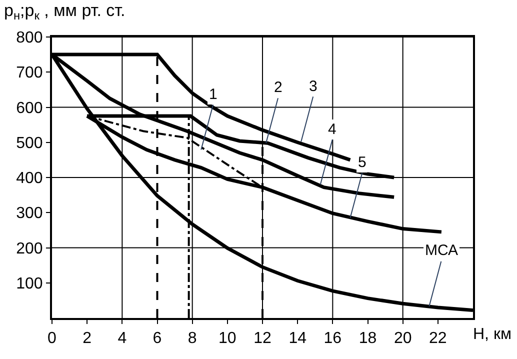 The height and width of the screenshot is (359, 517). I want to click on x-tick-label: 6, so click(157, 339).